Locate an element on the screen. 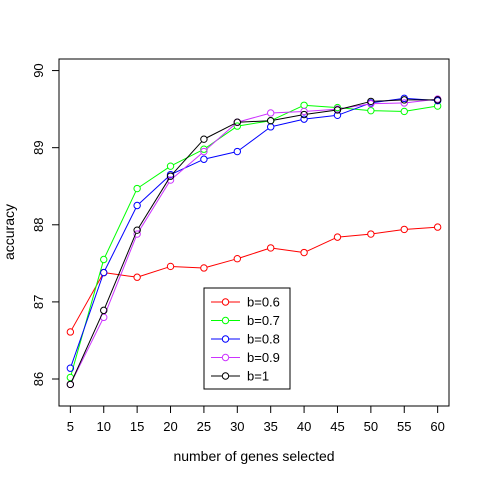 This screenshot has height=480, width=480. x-tick-label: 15 is located at coordinates (137, 426).